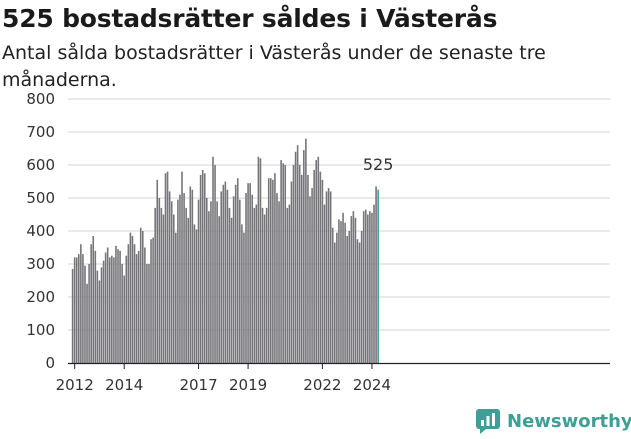 This screenshot has width=631, height=439. I want to click on latest-value-label: 525, so click(378, 164).